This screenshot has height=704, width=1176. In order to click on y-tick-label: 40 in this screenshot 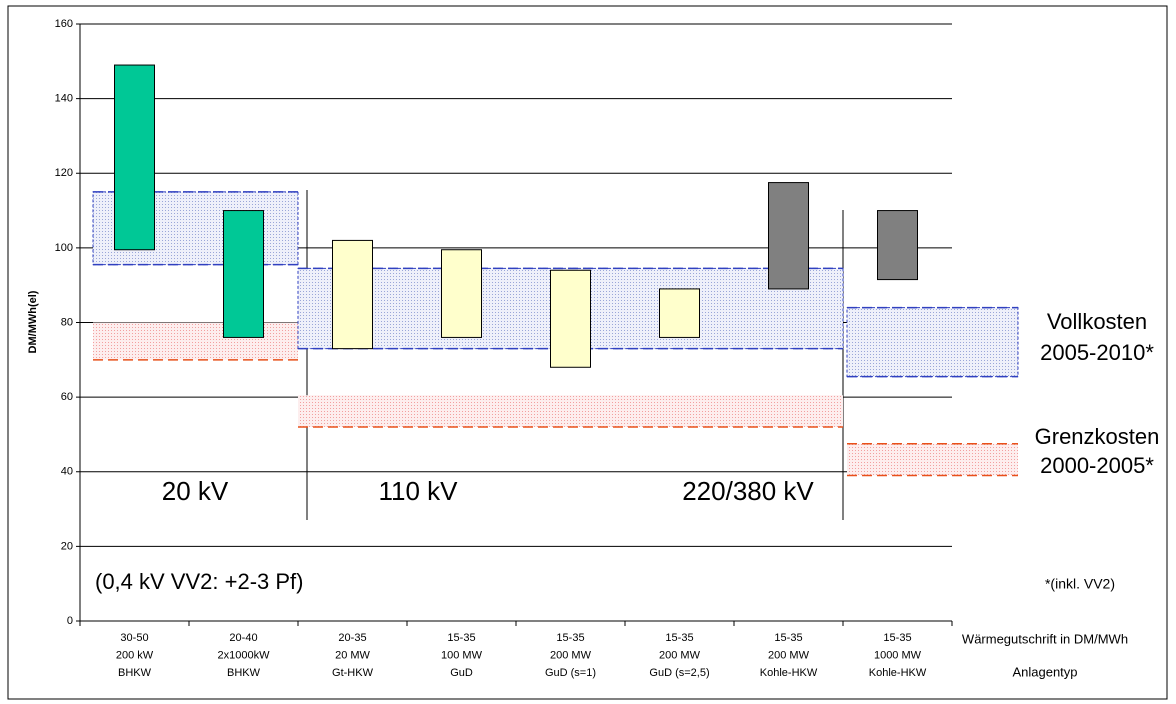, I will do `click(67, 472)`.